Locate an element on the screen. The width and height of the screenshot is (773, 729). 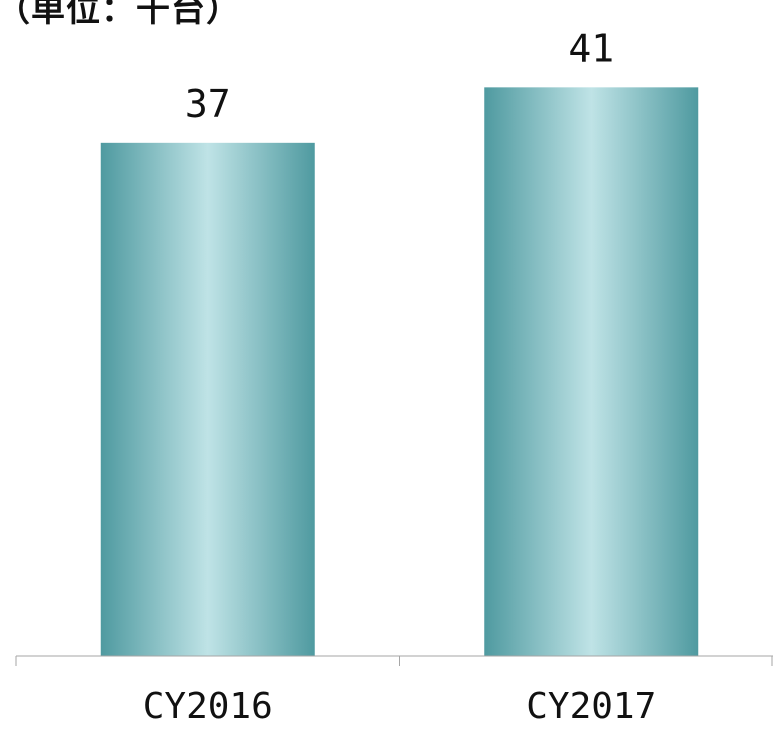
data-label-cy2017: 41 is located at coordinates (591, 48).